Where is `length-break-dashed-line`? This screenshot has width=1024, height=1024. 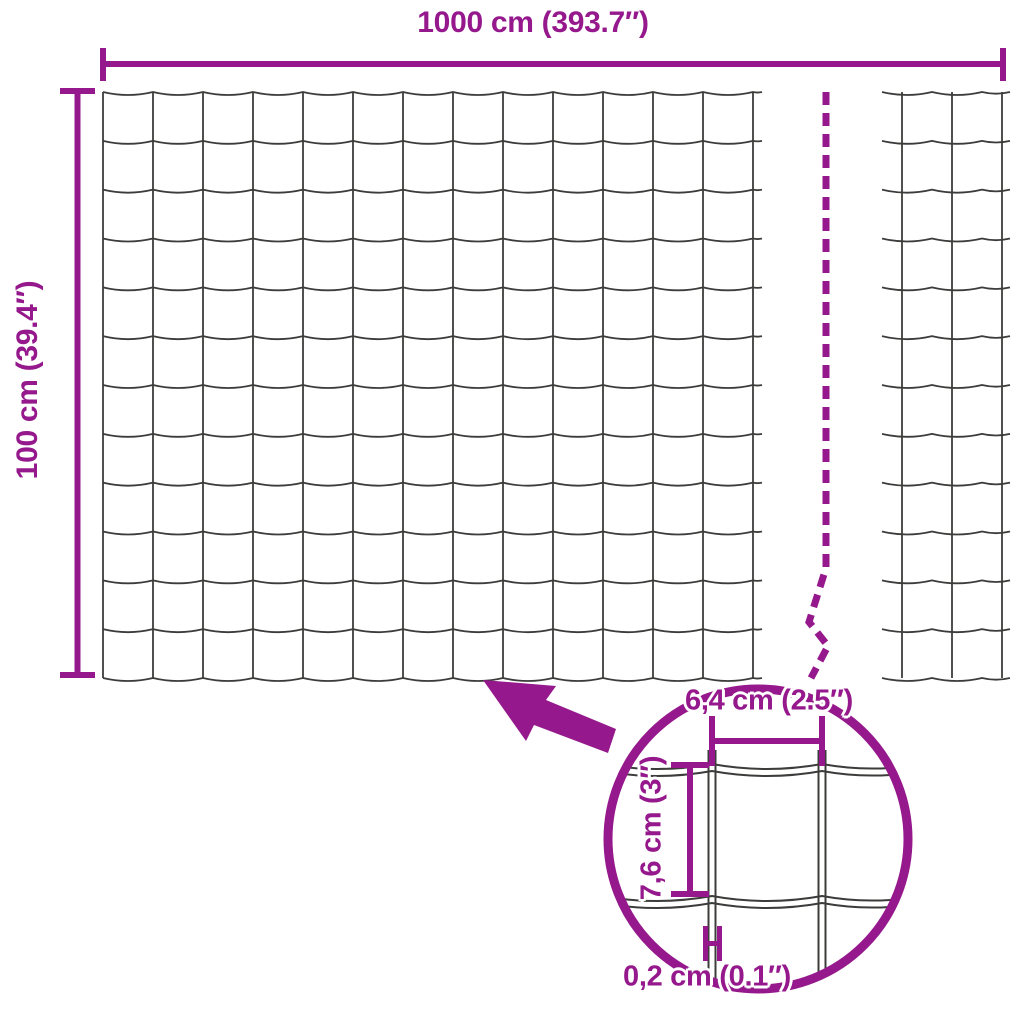
length-break-dashed-line is located at coordinates (819, 386).